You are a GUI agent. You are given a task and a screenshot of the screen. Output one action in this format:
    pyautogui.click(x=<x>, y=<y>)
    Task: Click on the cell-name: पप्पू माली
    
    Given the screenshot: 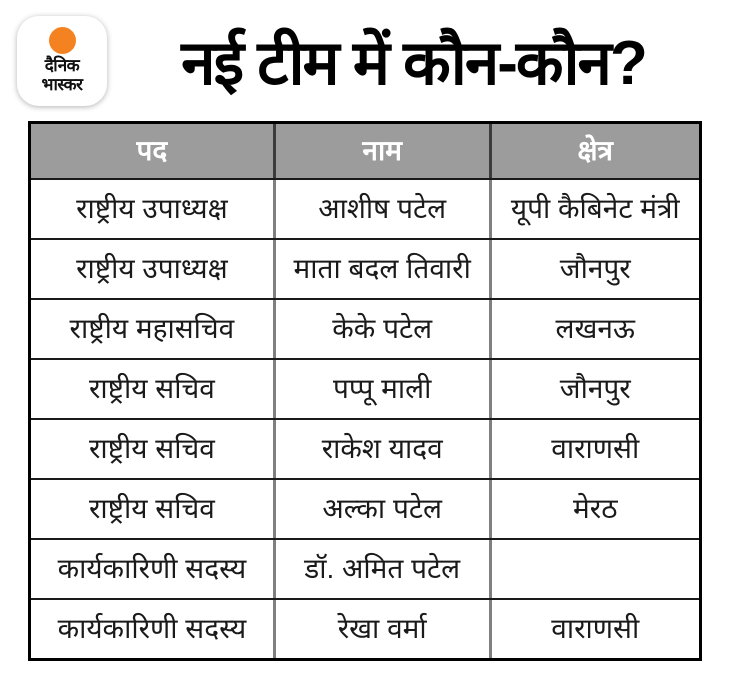 What is the action you would take?
    pyautogui.click(x=380, y=389)
    